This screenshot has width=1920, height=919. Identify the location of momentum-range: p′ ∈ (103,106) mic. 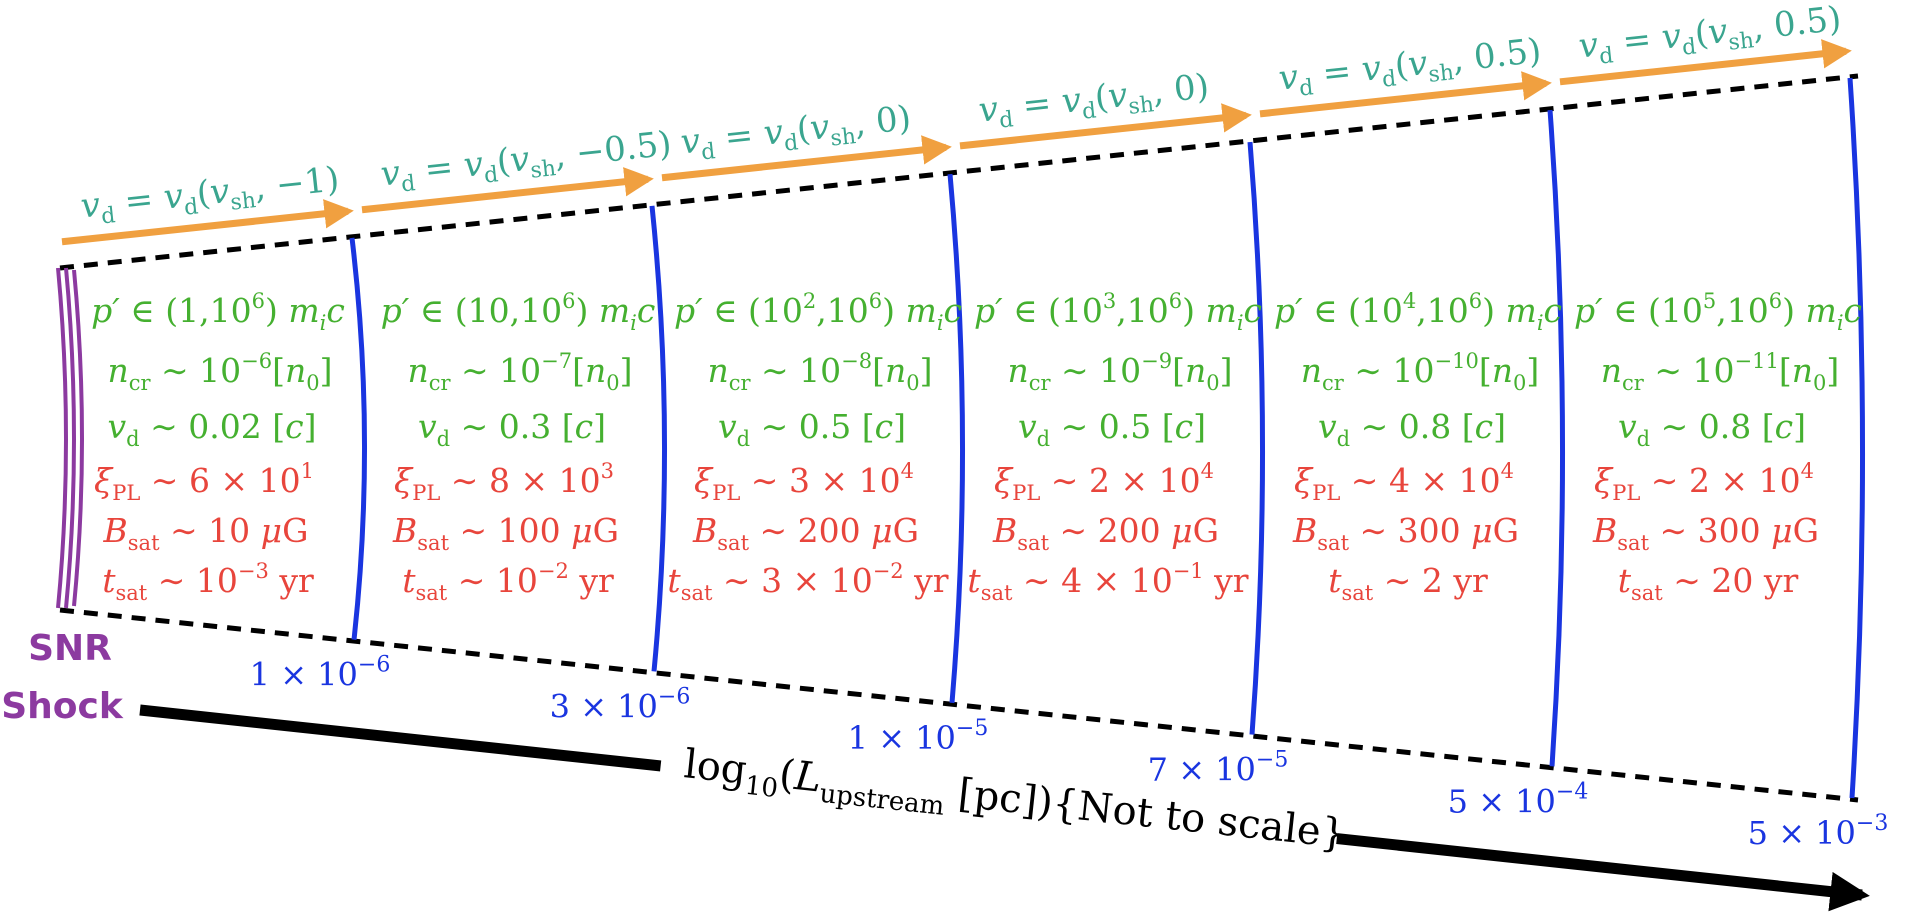
(1118, 312).